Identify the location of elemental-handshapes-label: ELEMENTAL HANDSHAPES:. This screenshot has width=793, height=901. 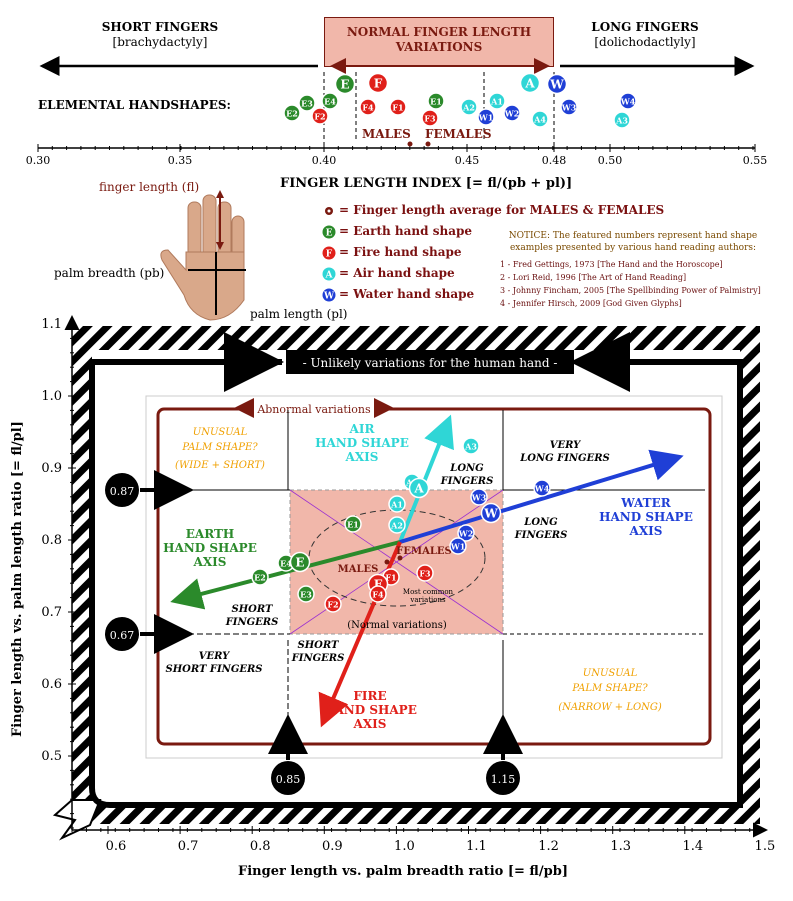
(134, 105).